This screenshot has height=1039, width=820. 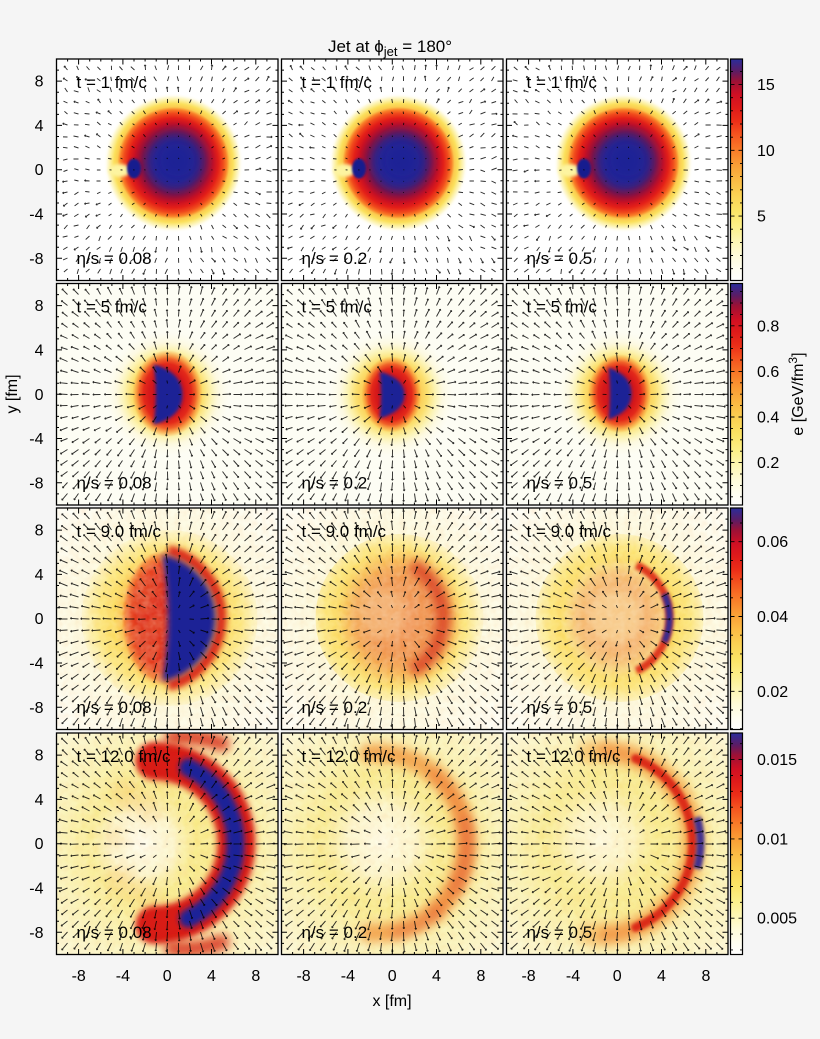 What do you see at coordinates (772, 839) in the screenshot?
I see `svg-text: 0.01` at bounding box center [772, 839].